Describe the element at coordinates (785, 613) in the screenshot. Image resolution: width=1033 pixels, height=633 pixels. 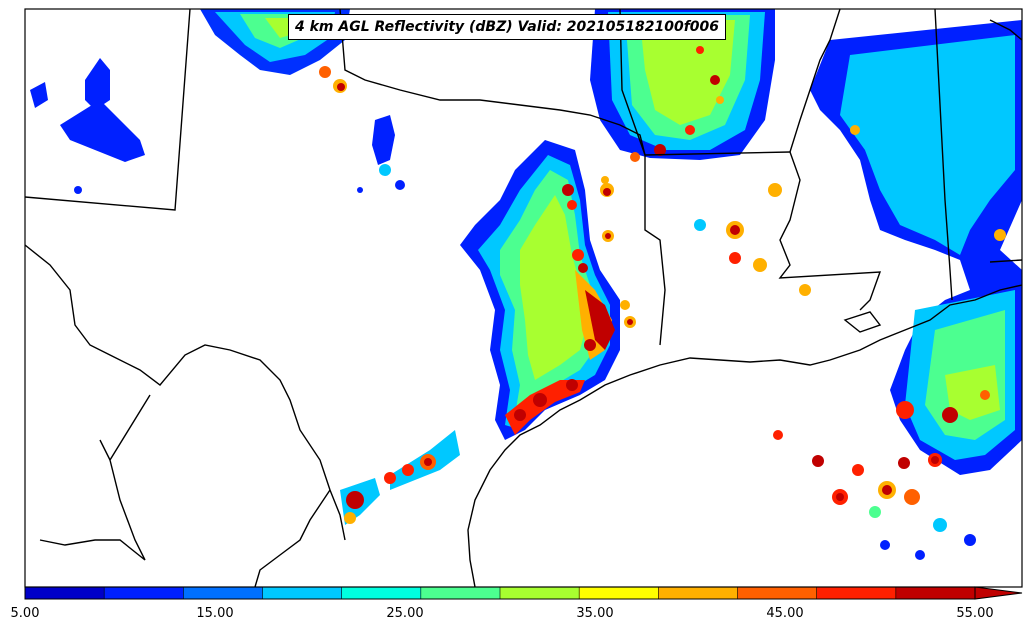
I see `colorbar-tick-label: 45.00` at that location.